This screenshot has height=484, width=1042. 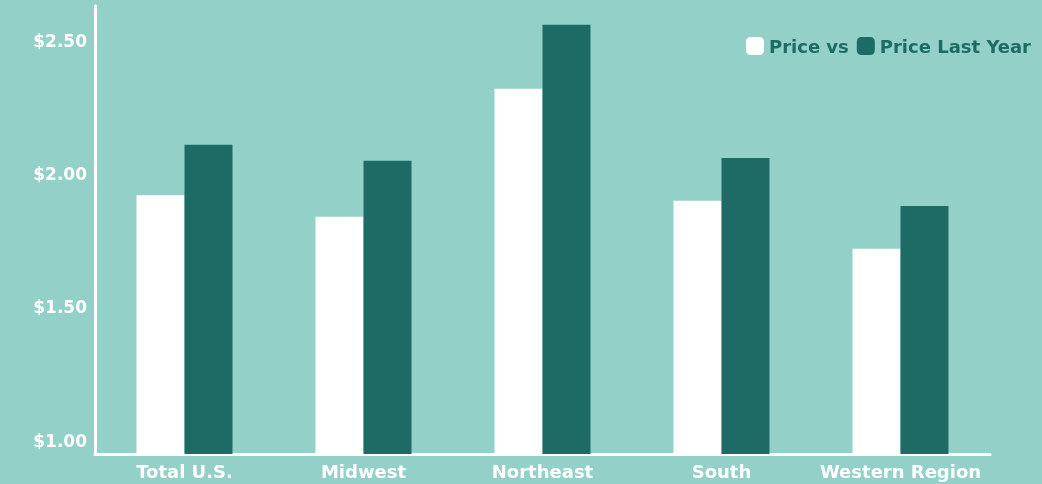 What do you see at coordinates (955, 46) in the screenshot?
I see `legend-label: Price Last Year` at bounding box center [955, 46].